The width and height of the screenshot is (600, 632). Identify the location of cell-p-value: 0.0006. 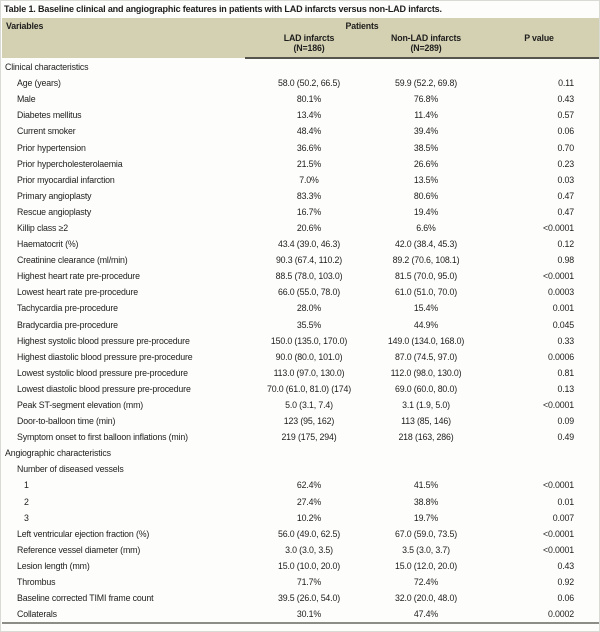
(560, 356).